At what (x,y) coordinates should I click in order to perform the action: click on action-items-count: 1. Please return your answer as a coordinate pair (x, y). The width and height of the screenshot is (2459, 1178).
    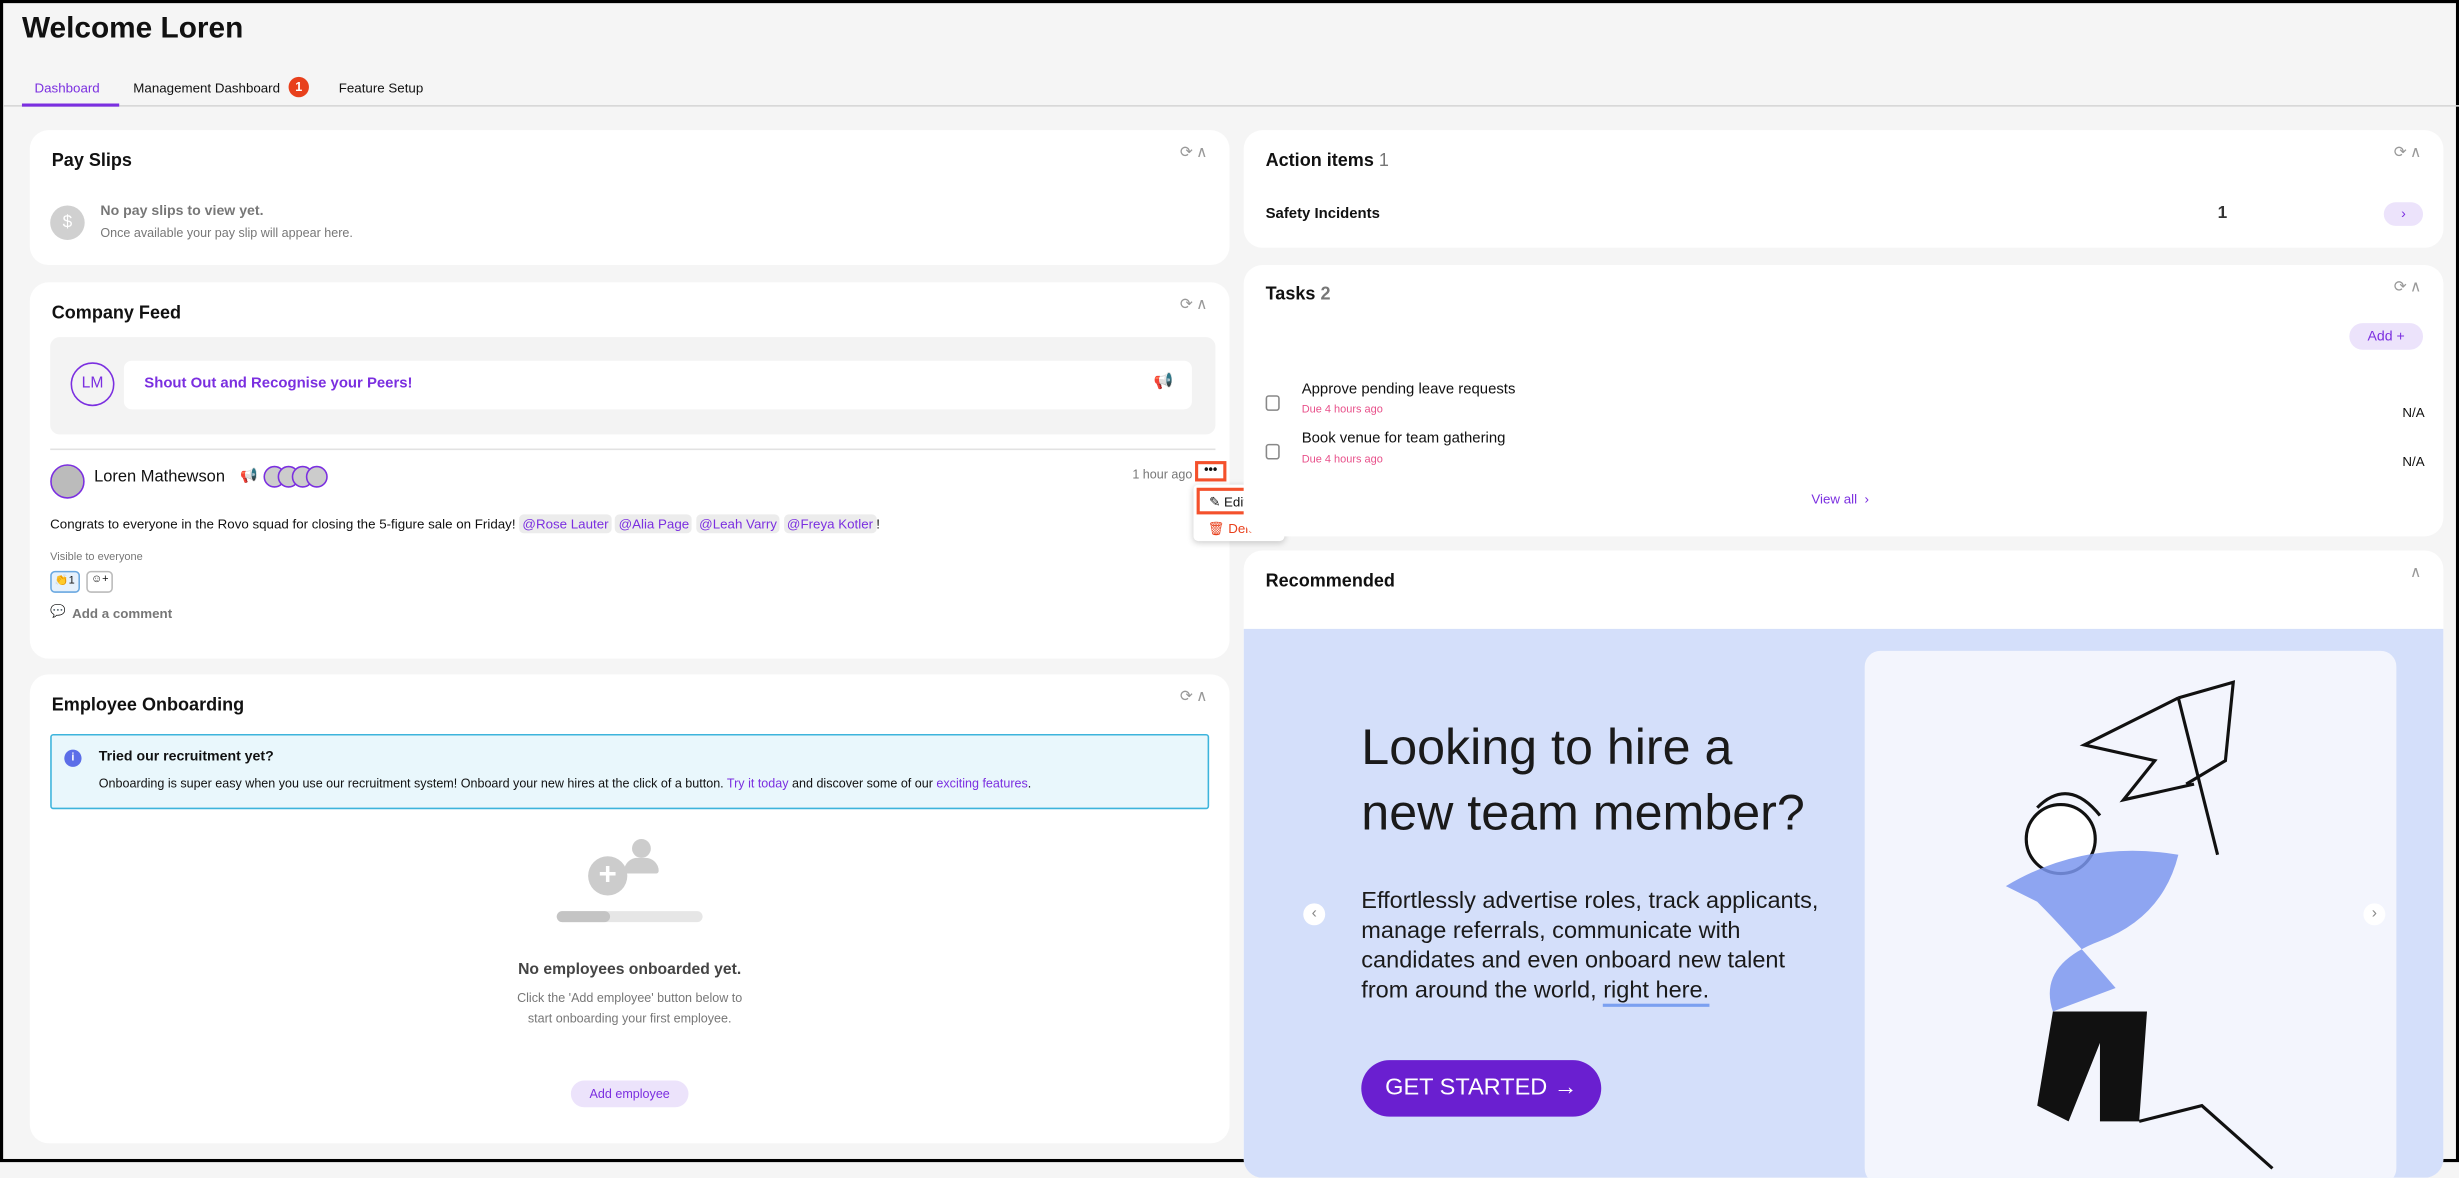
    Looking at the image, I should click on (1383, 161).